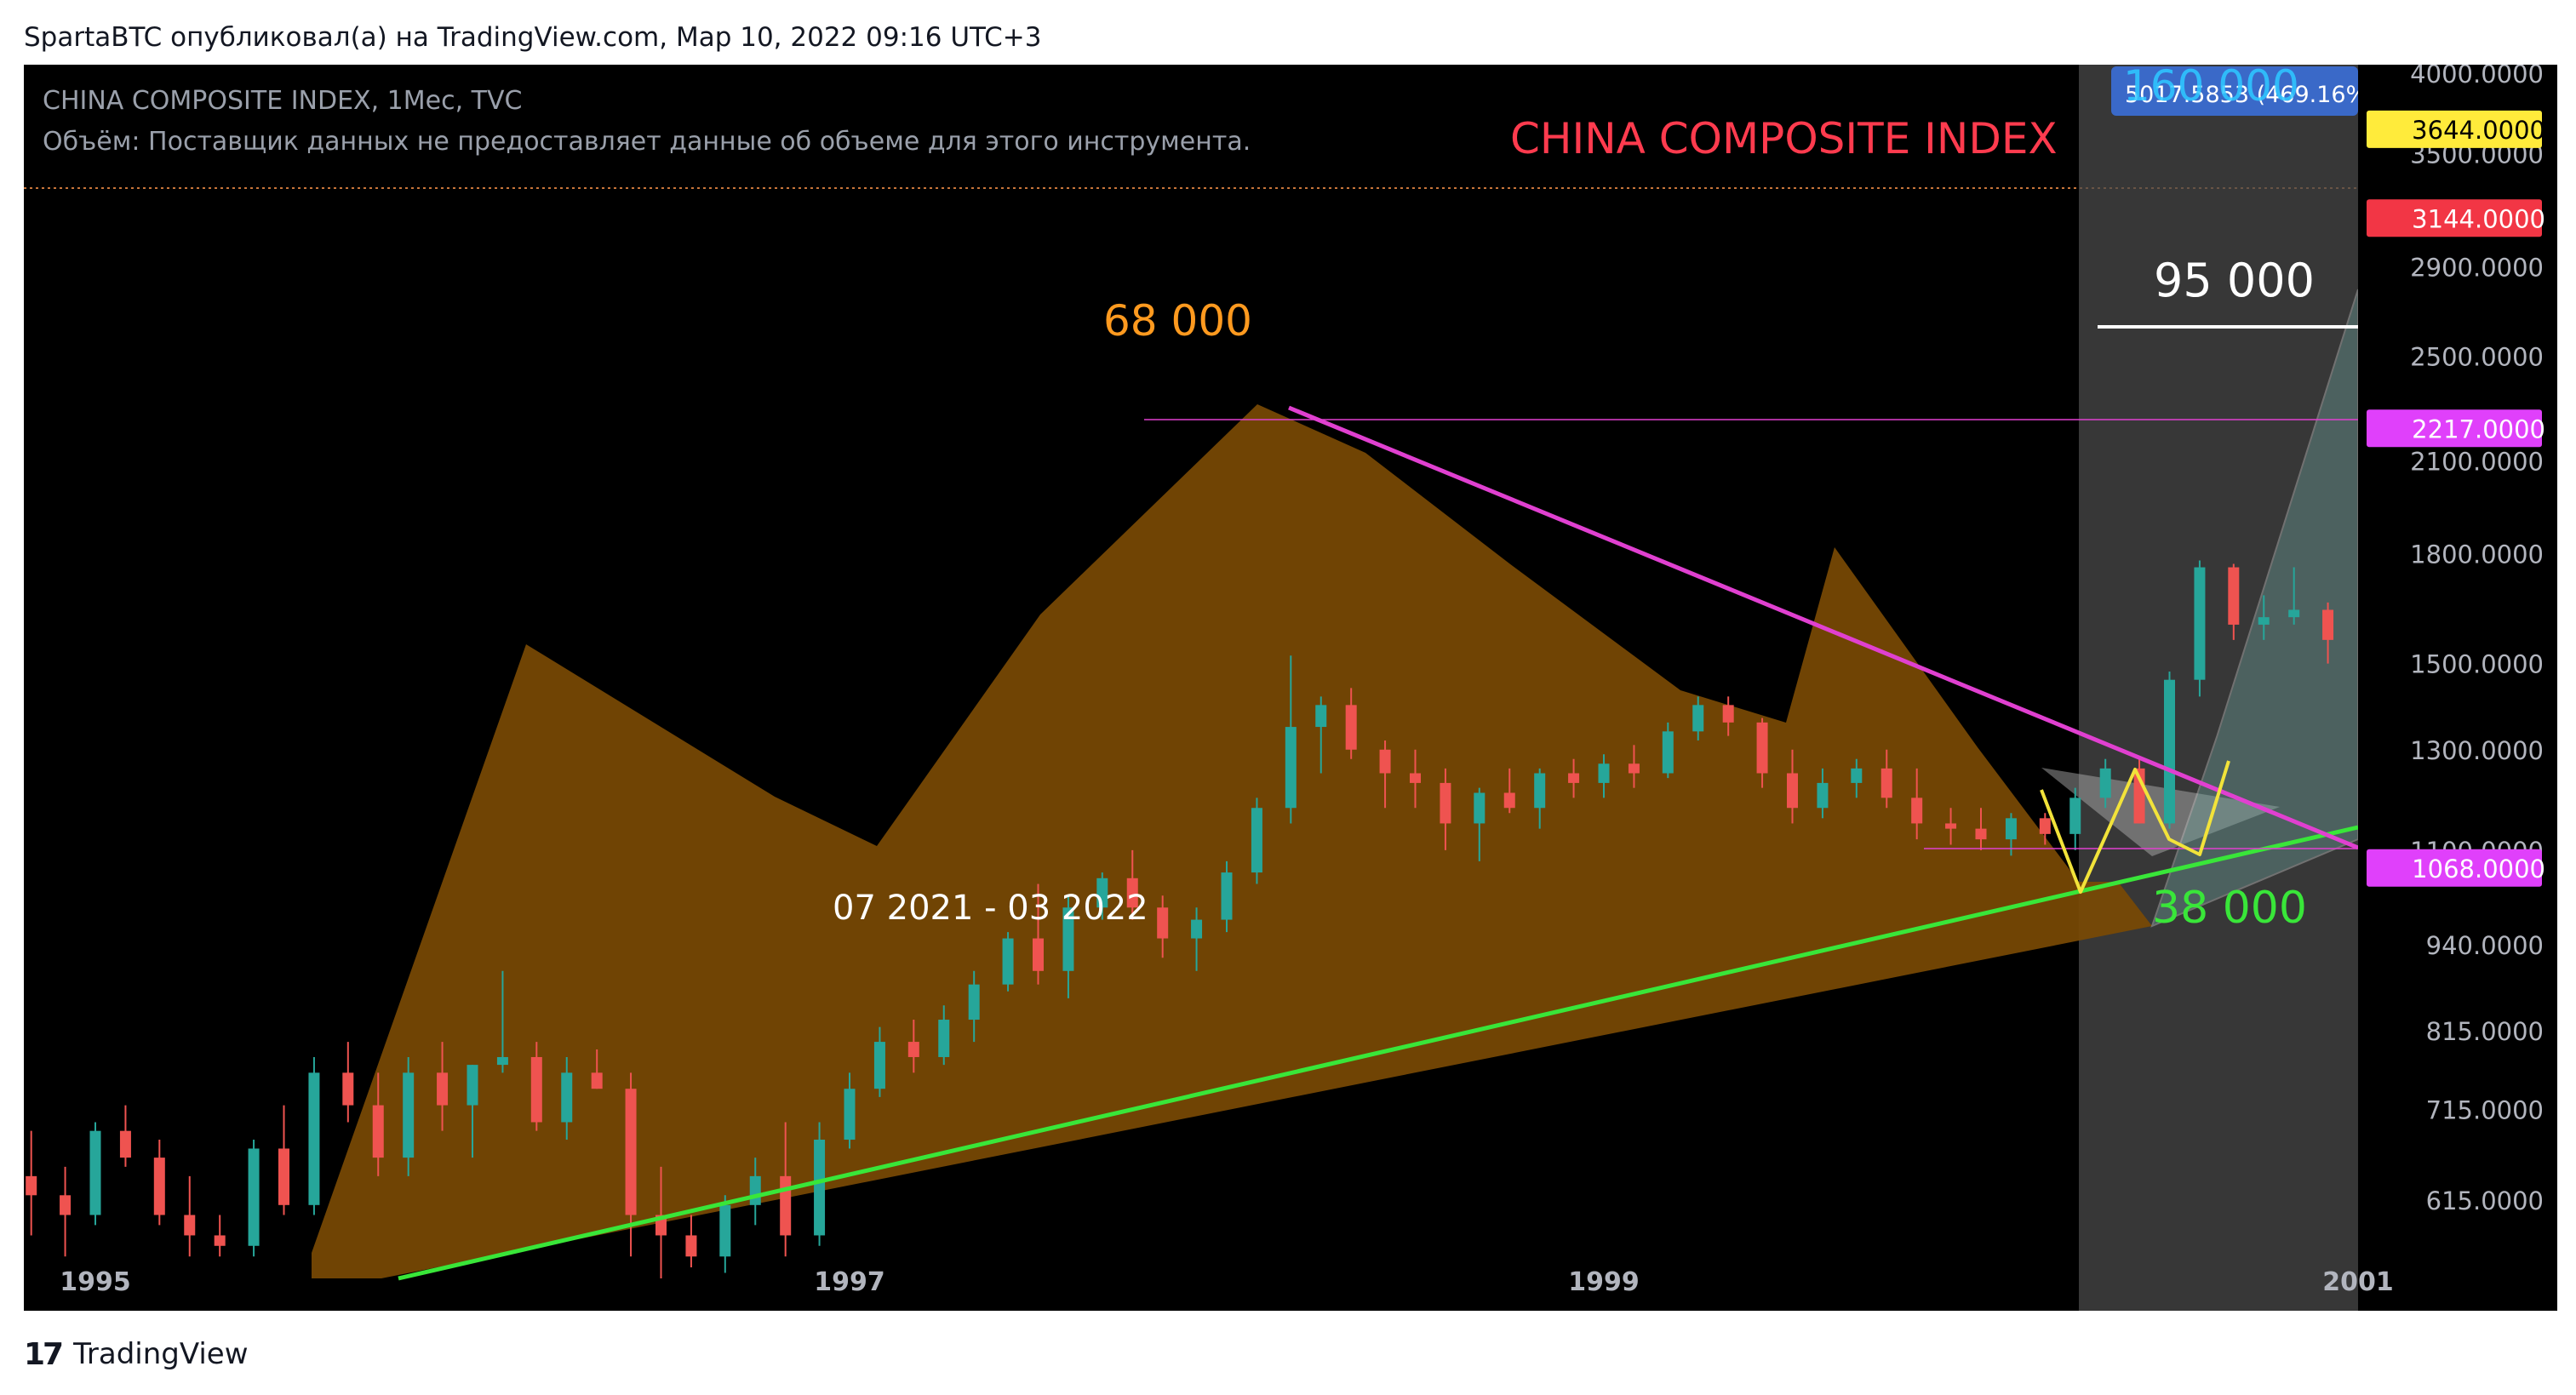  Describe the element at coordinates (2477, 356) in the screenshot. I see `y-tick-label: 2500.0000` at that location.